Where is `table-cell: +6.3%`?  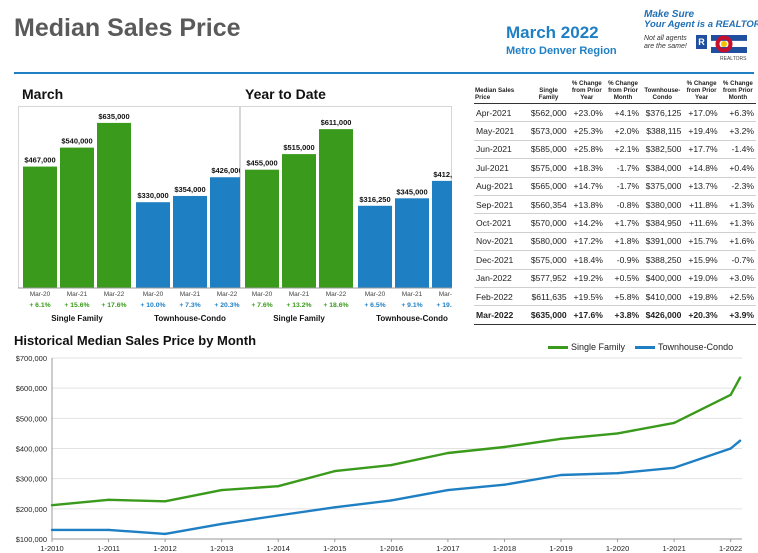 table-cell: +6.3% is located at coordinates (737, 113).